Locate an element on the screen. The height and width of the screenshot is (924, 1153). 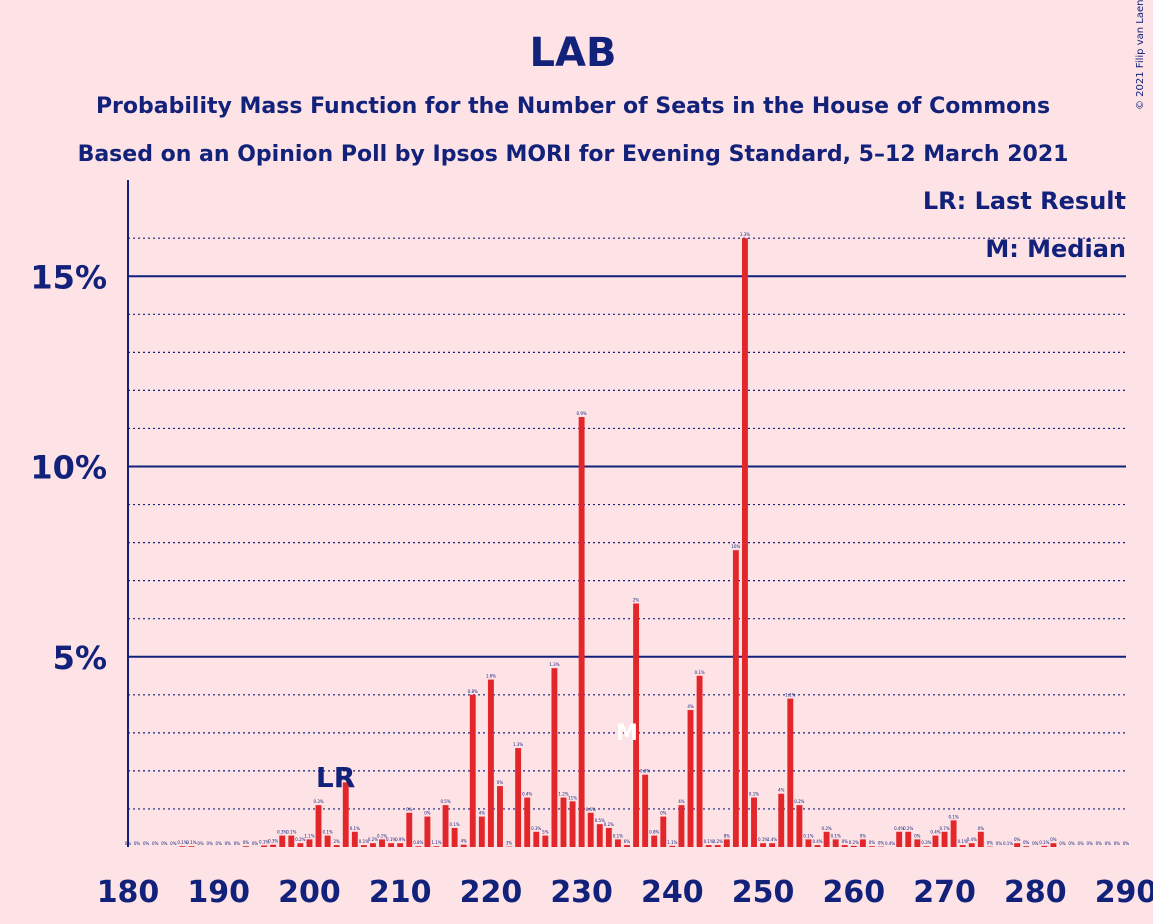
x-tick-label: 270 is located at coordinates (944, 892).